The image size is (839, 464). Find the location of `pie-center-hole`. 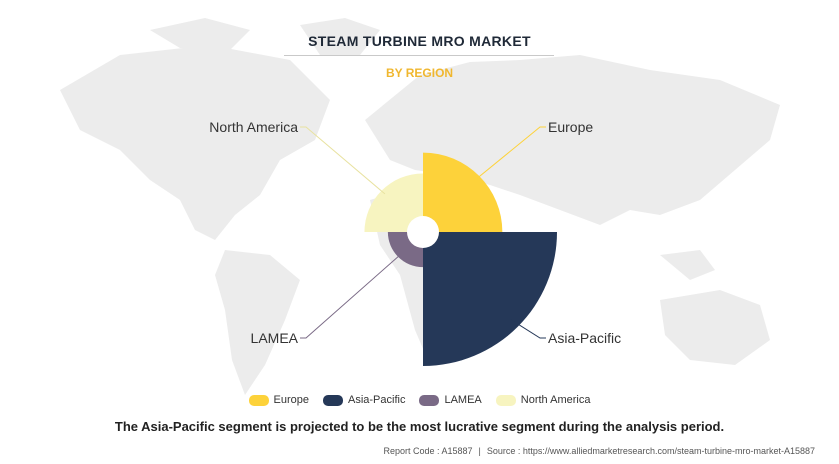

pie-center-hole is located at coordinates (423, 232).